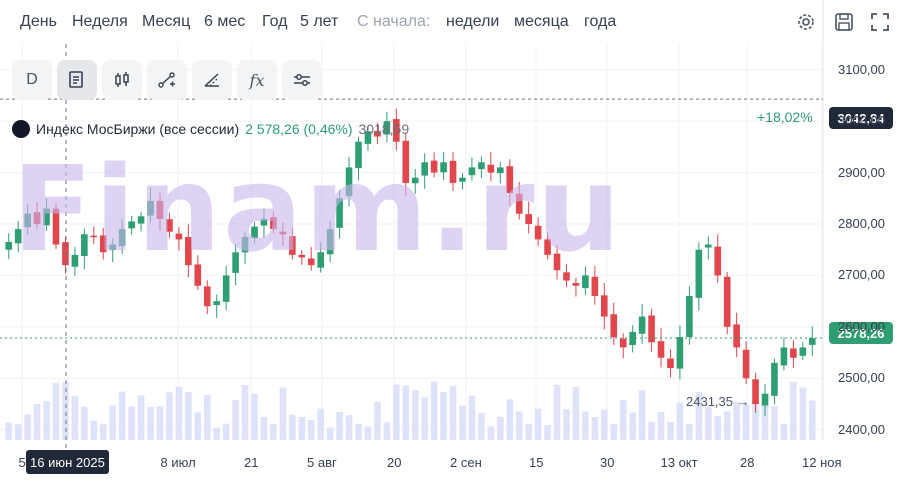 This screenshot has width=897, height=488. Describe the element at coordinates (806, 22) in the screenshot. I see `gear-icon` at that location.